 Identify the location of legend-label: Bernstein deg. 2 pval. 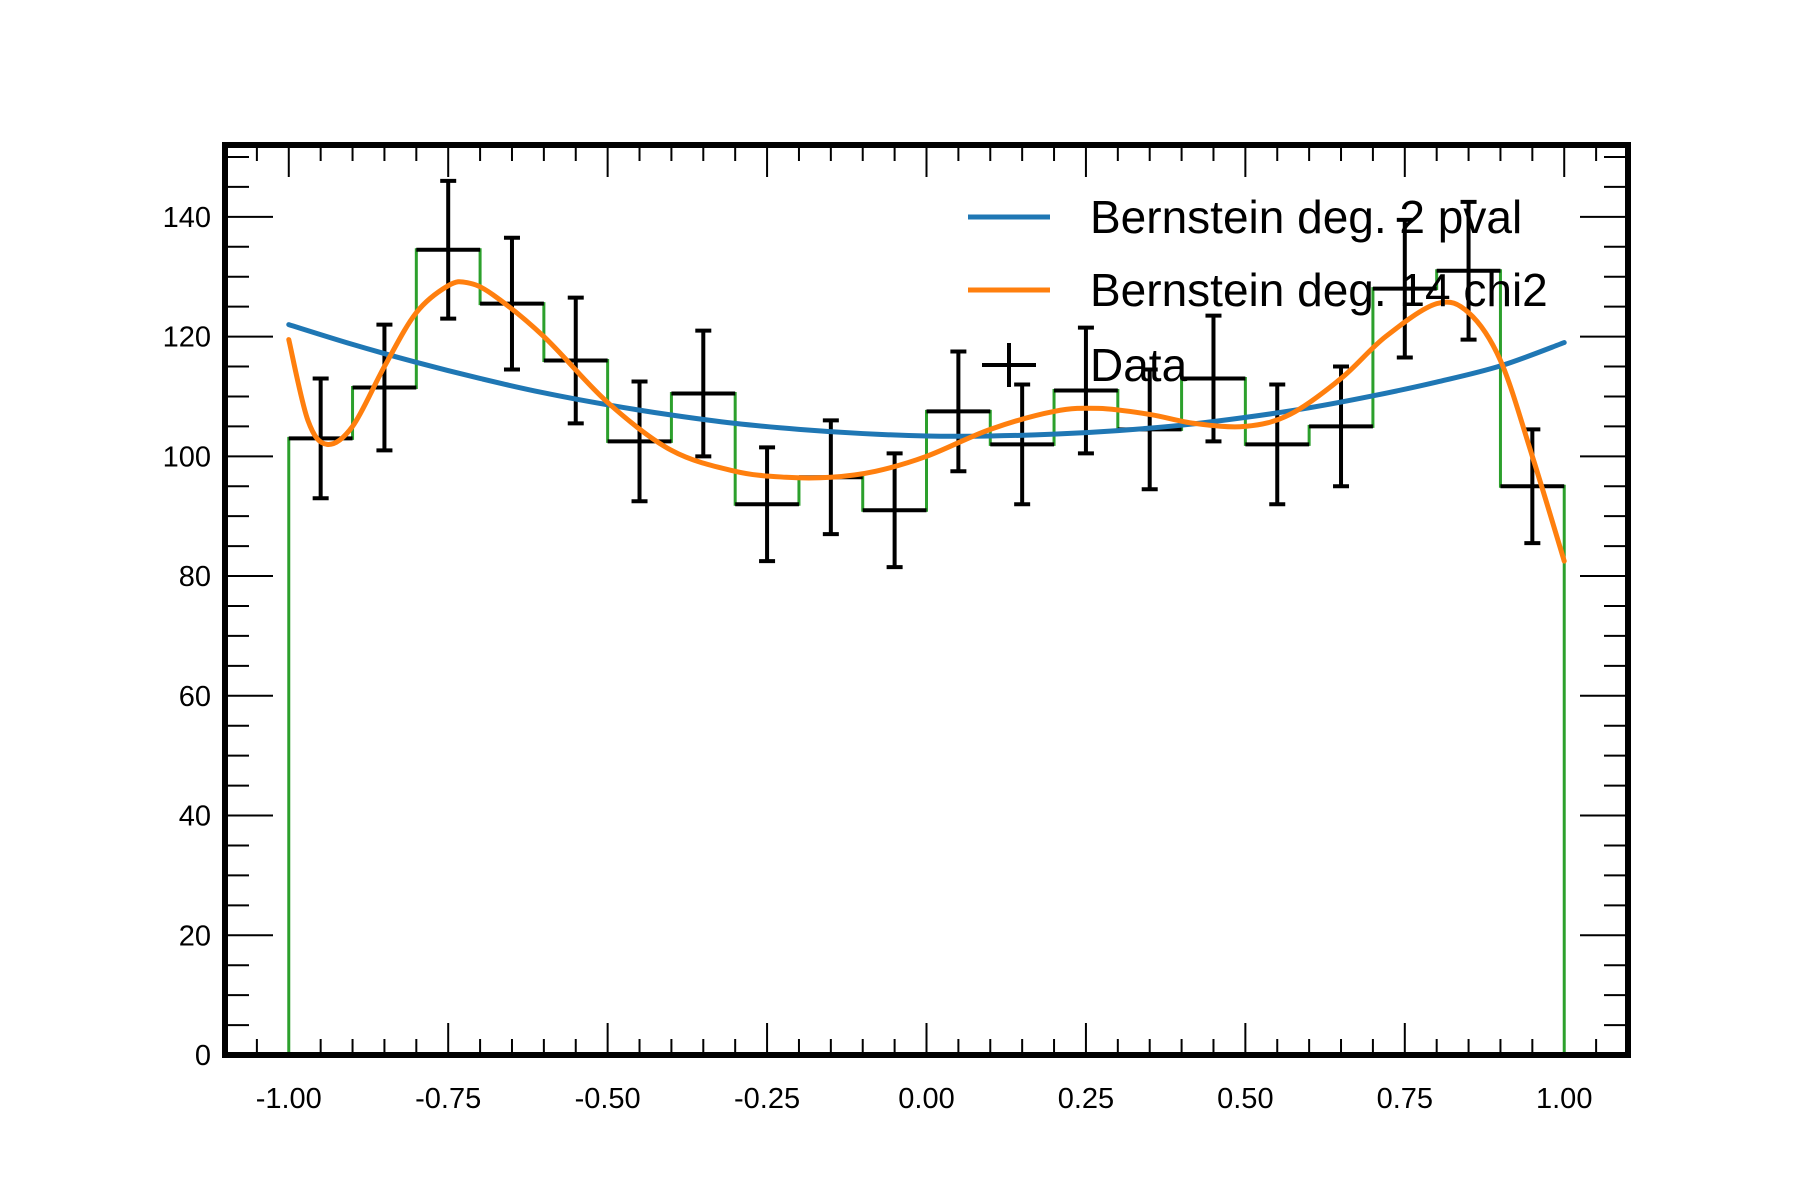
(1306, 217).